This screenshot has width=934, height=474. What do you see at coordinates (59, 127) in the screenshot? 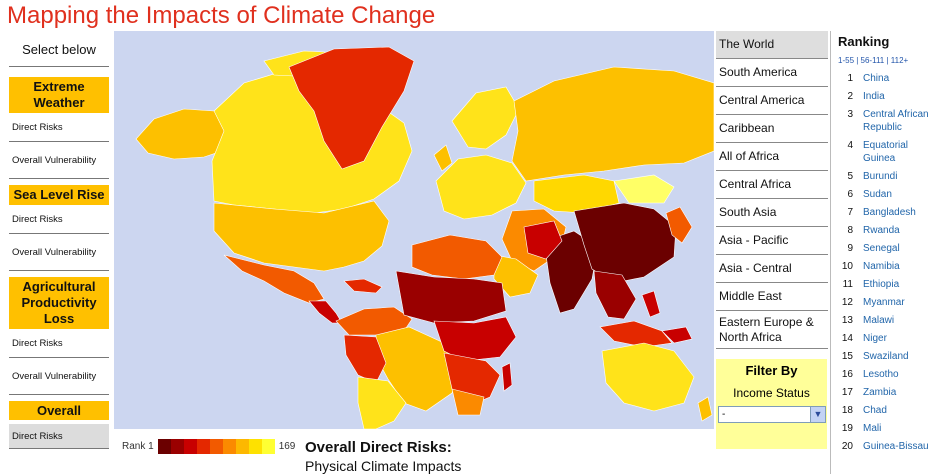
I see `extreme-weather-direct-risks: Direct Risks` at bounding box center [59, 127].